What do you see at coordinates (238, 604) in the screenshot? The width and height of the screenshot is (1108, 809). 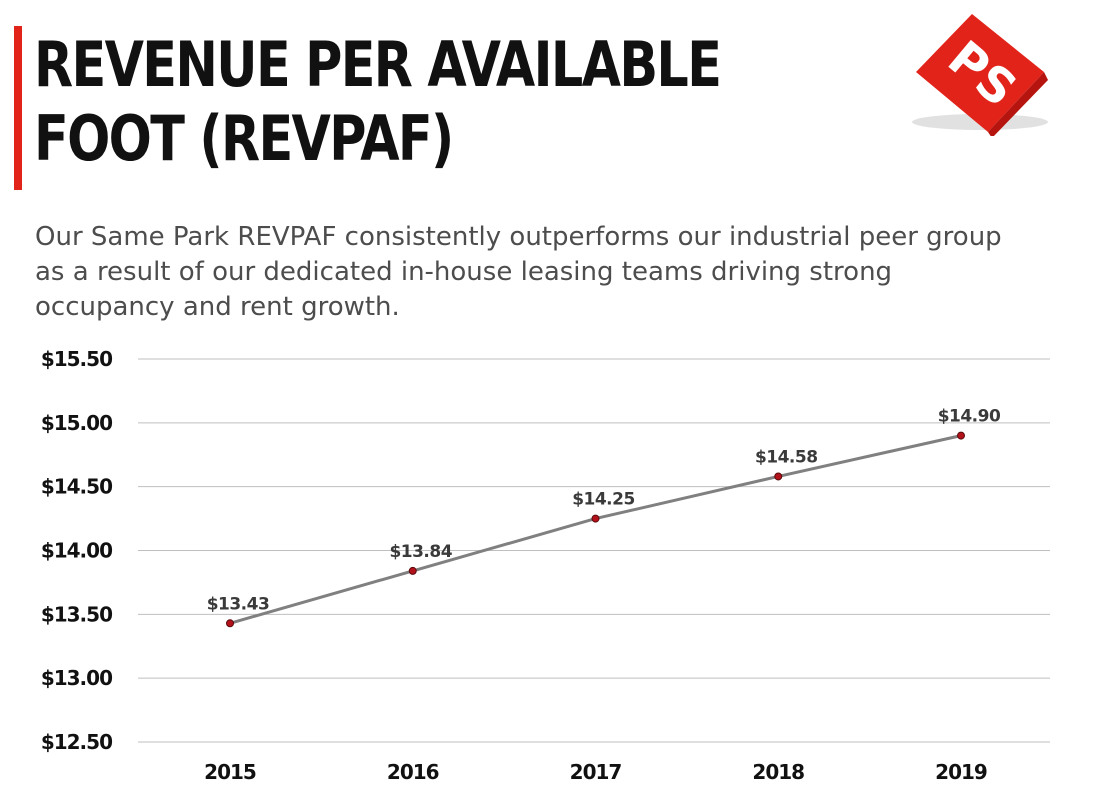 I see `data-label: $13.43` at bounding box center [238, 604].